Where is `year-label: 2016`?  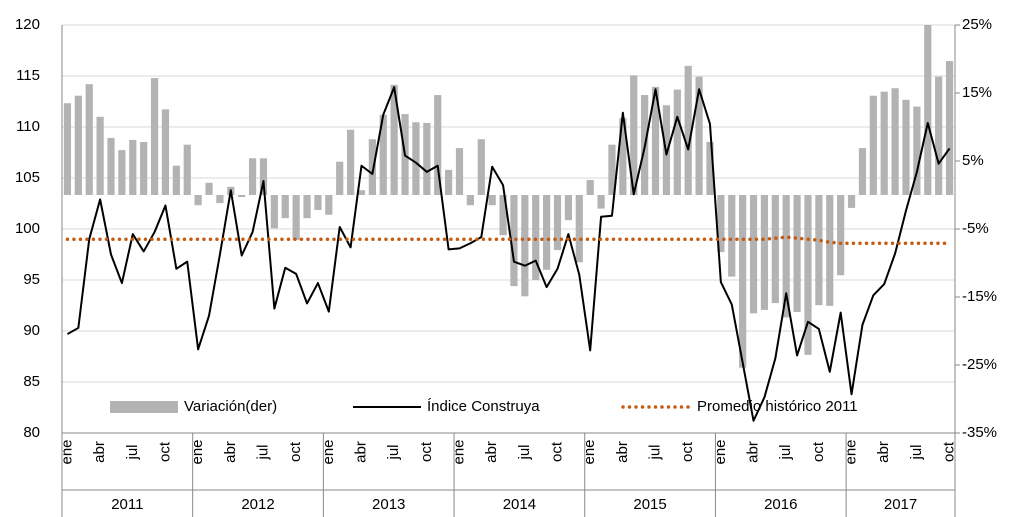 year-label: 2016 is located at coordinates (780, 504).